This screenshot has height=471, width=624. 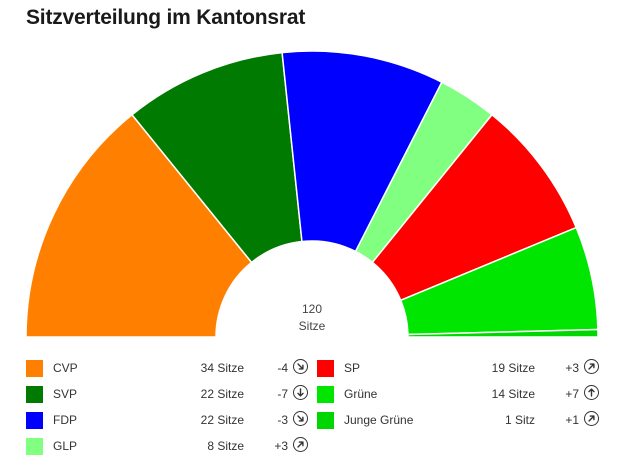 What do you see at coordinates (572, 420) in the screenshot?
I see `legend-seat-change: +1` at bounding box center [572, 420].